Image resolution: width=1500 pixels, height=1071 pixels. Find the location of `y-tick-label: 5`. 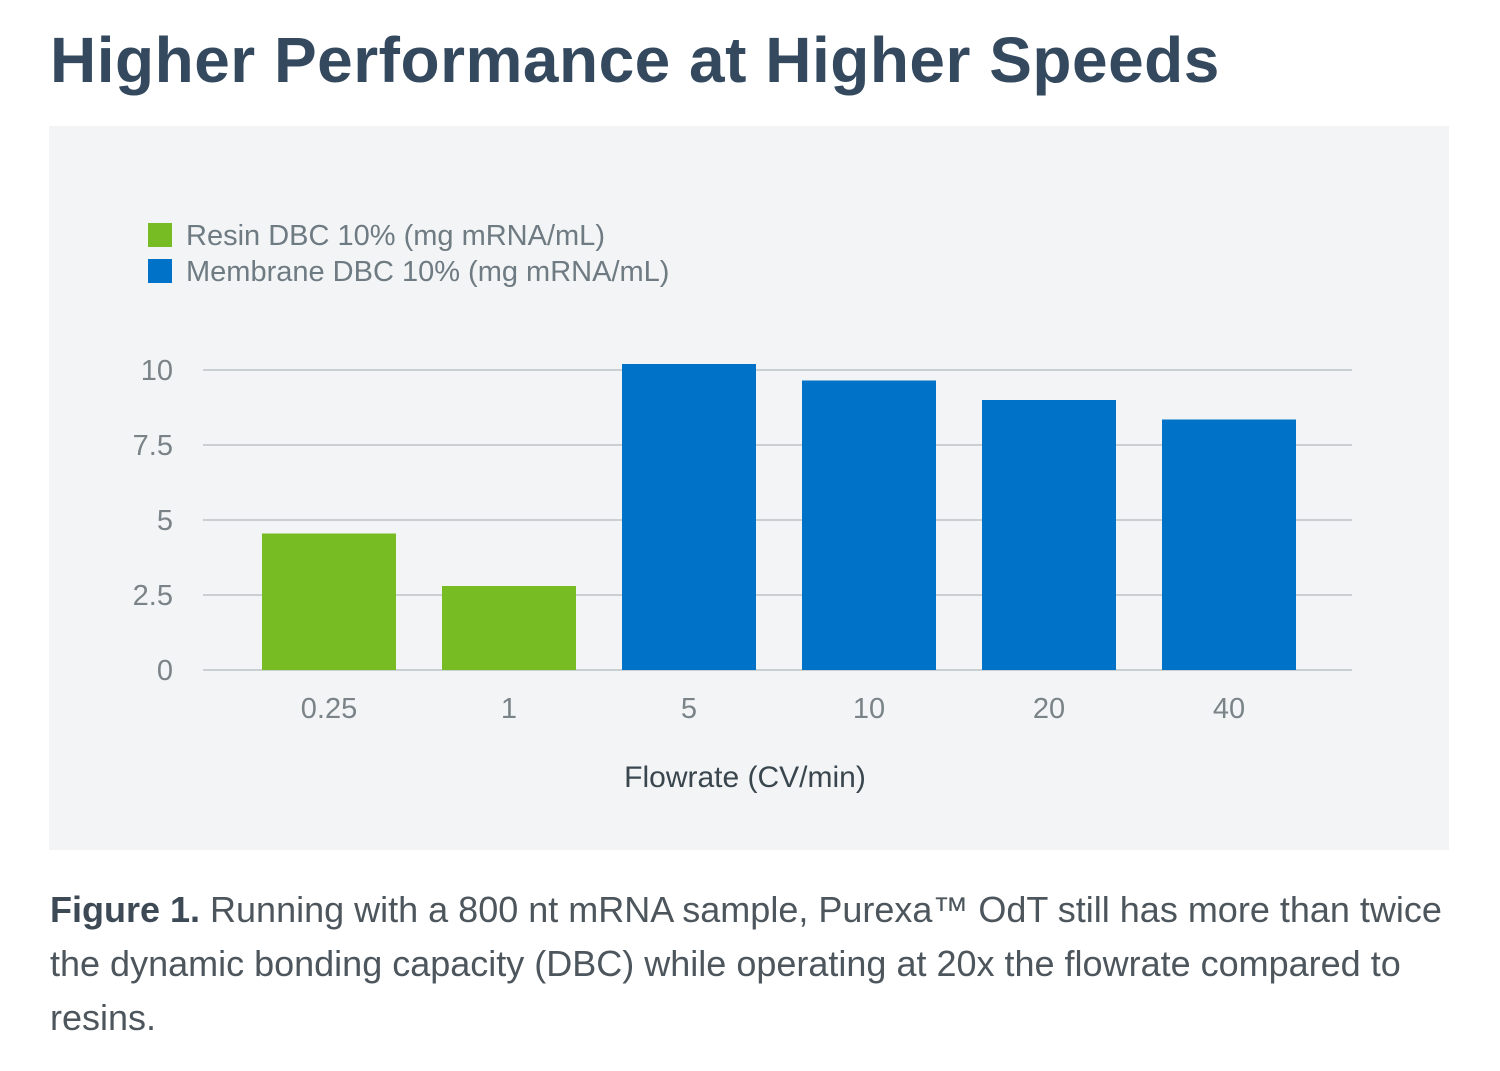

y-tick-label: 5 is located at coordinates (165, 521).